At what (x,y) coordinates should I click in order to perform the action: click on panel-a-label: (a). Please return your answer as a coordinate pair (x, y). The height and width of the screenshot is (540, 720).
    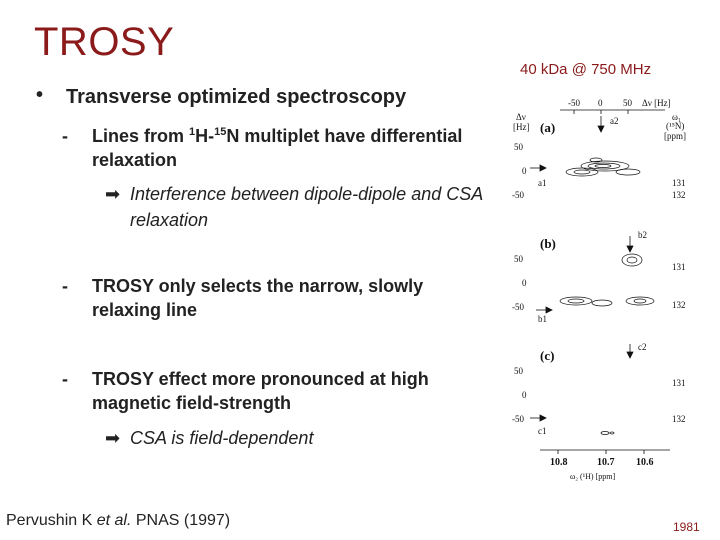
    Looking at the image, I should click on (547, 127).